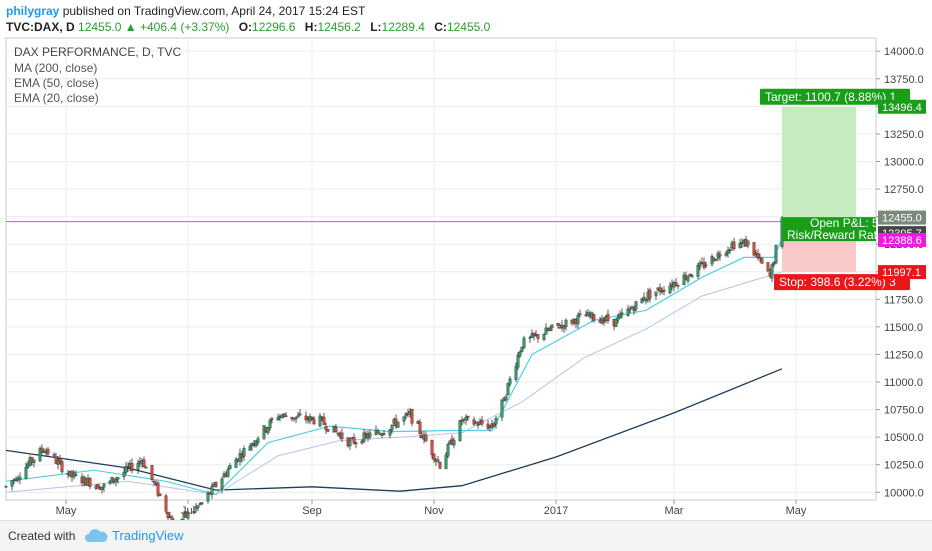 The image size is (932, 551). I want to click on tradingview-link: TradingView, so click(148, 535).